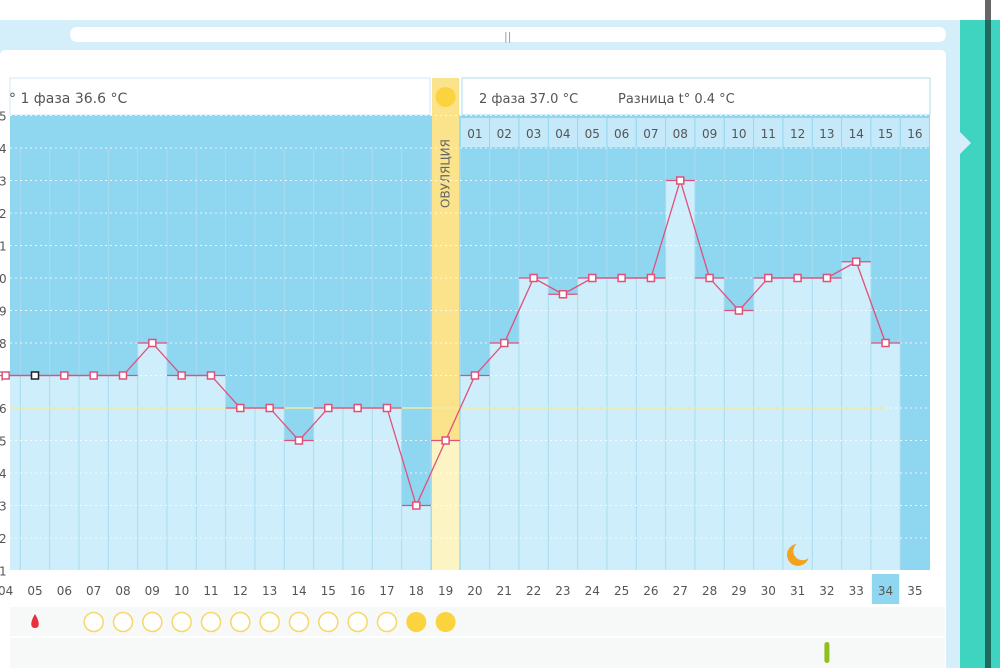  I want to click on day-label: 25, so click(621, 591).